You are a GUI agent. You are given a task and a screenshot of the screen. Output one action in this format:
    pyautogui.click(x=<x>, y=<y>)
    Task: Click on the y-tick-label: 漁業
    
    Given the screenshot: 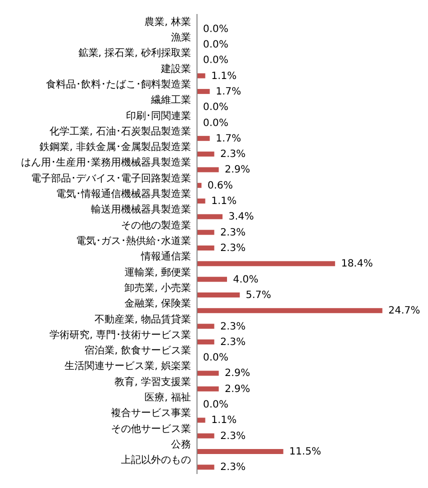 What is the action you would take?
    pyautogui.click(x=181, y=37)
    